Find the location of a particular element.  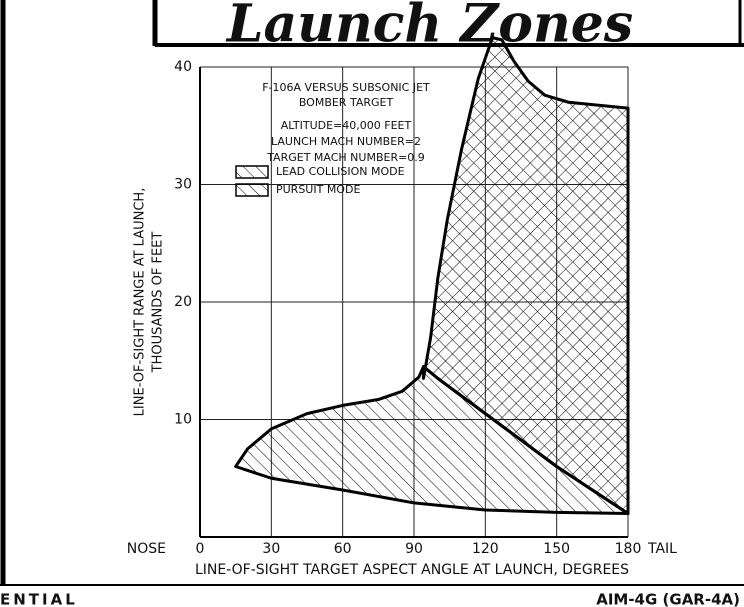

legend-label: LEAD COLLISION MODE is located at coordinates (340, 171).